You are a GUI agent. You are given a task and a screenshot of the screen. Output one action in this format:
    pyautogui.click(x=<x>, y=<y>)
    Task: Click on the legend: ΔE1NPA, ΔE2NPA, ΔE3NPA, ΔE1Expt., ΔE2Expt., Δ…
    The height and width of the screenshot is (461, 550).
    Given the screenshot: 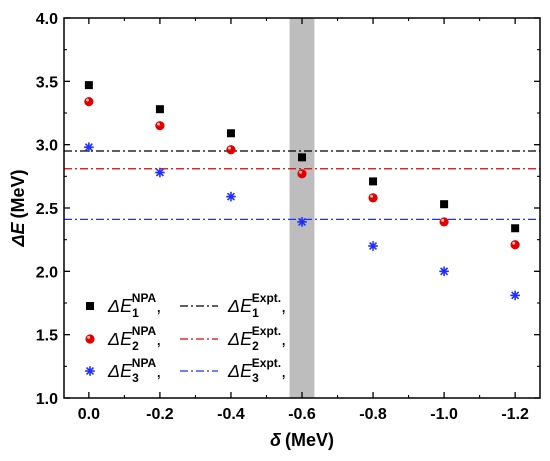 What is the action you would take?
    pyautogui.click(x=185, y=338)
    